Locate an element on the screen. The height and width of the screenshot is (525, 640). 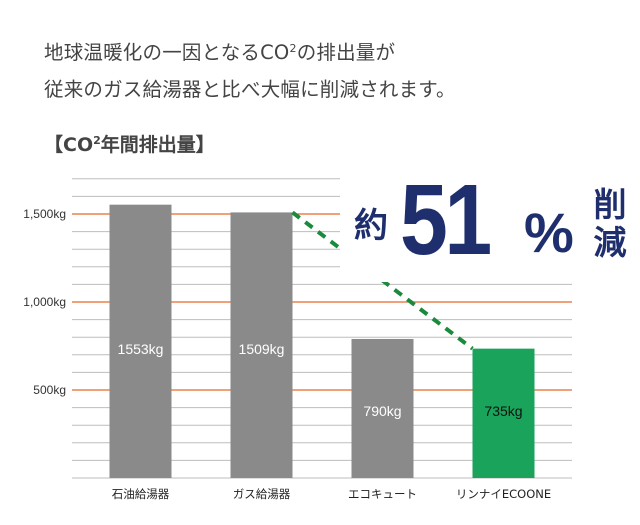
bar-value-label: 735kg is located at coordinates (503, 411).